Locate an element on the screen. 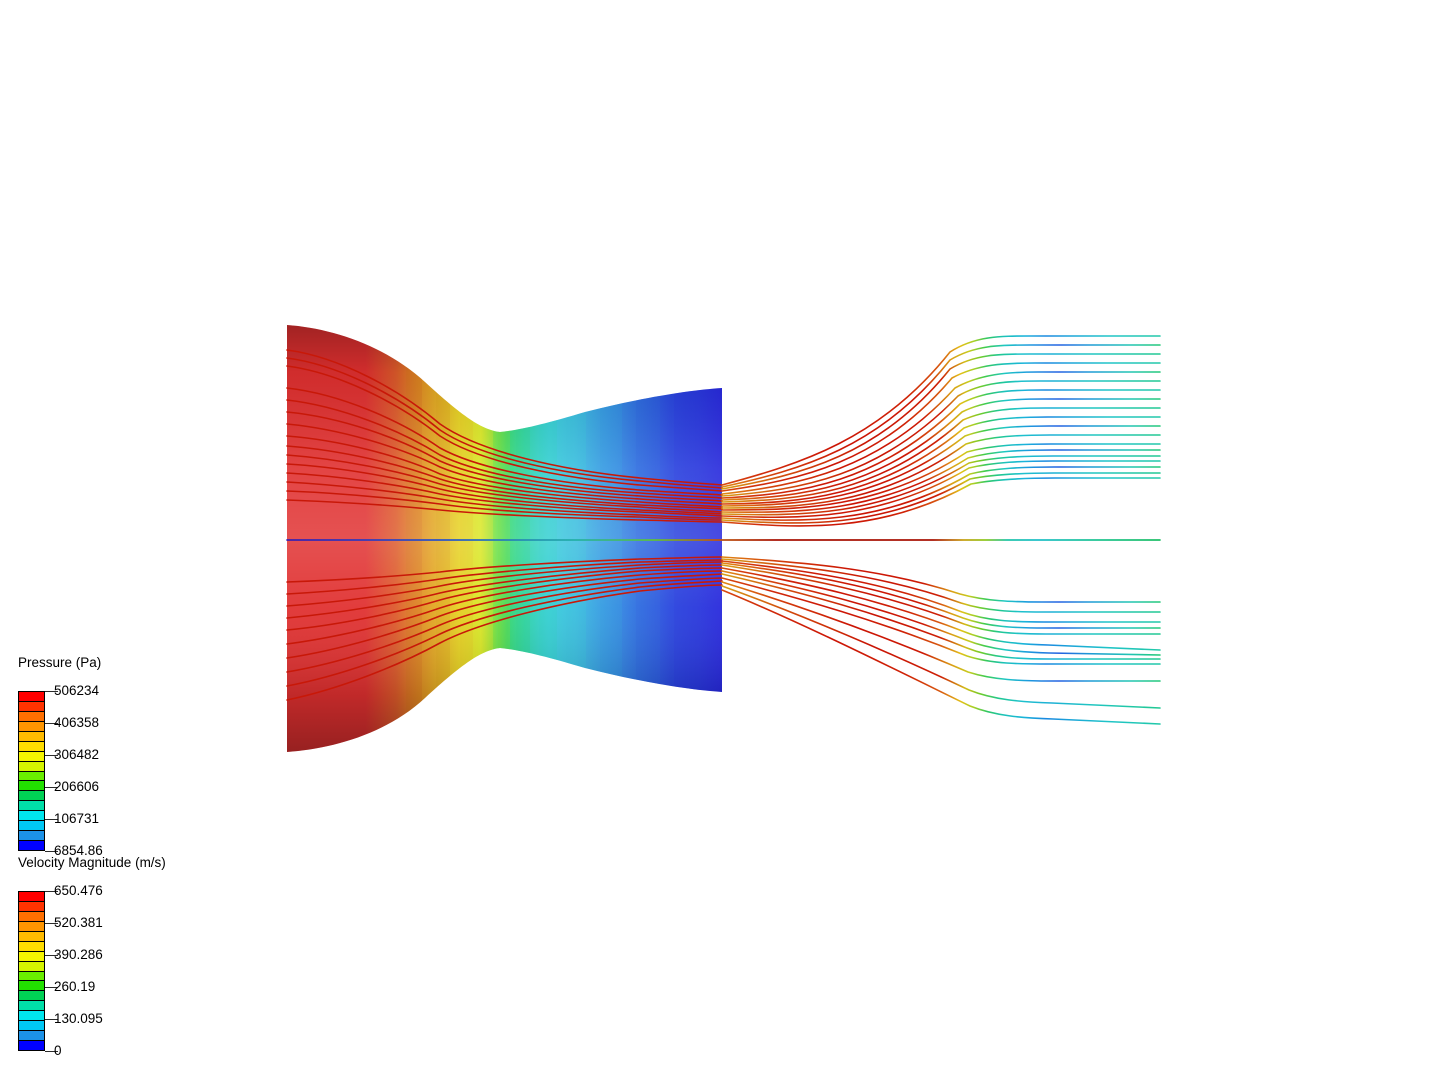 Image resolution: width=1440 pixels, height=1080 pixels. pressure-colorbar-wrap is located at coordinates (31, 771).